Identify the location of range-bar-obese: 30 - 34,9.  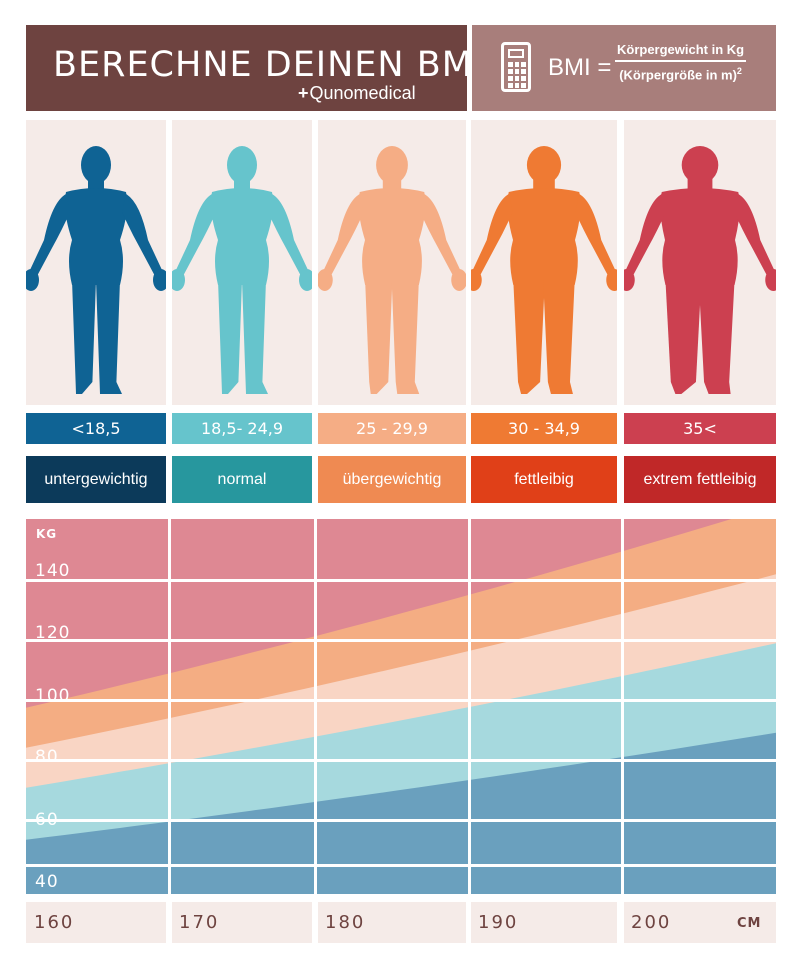
(544, 428).